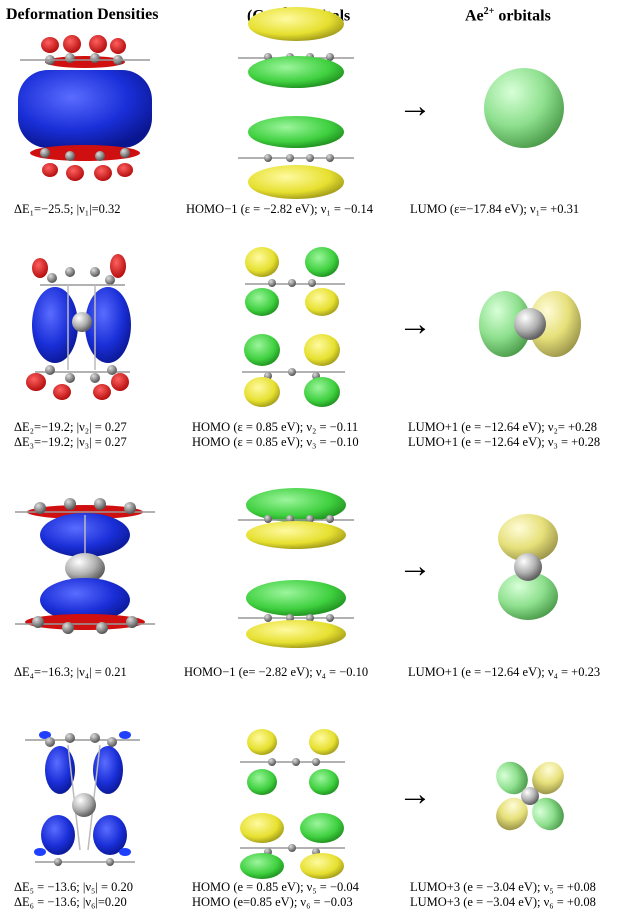 Image resolution: width=638 pixels, height=914 pixels. I want to click on density-row4, so click(82, 798).